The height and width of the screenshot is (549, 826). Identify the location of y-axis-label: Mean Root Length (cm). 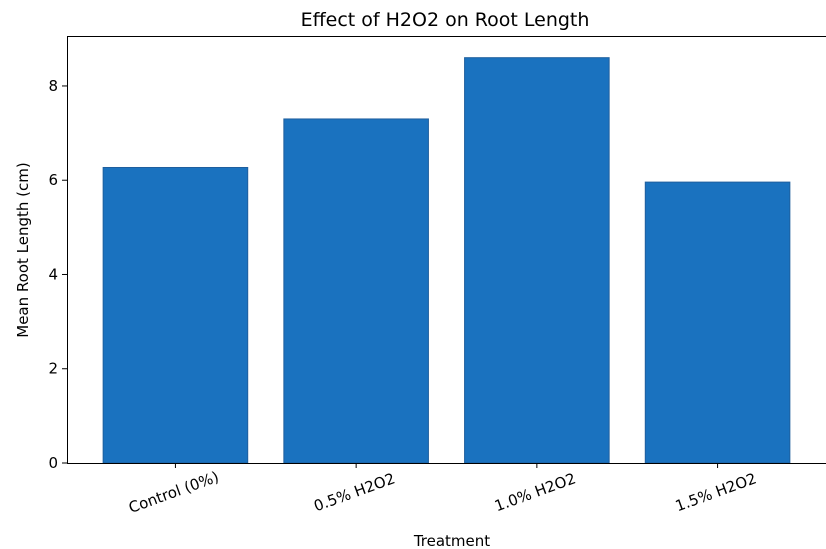
(23, 249).